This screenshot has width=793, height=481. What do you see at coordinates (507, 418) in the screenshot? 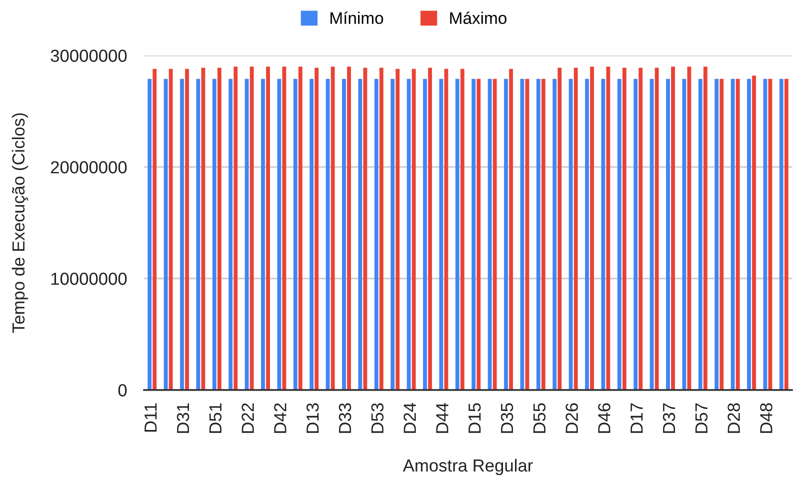
I see `x-tick-label: D35` at bounding box center [507, 418].